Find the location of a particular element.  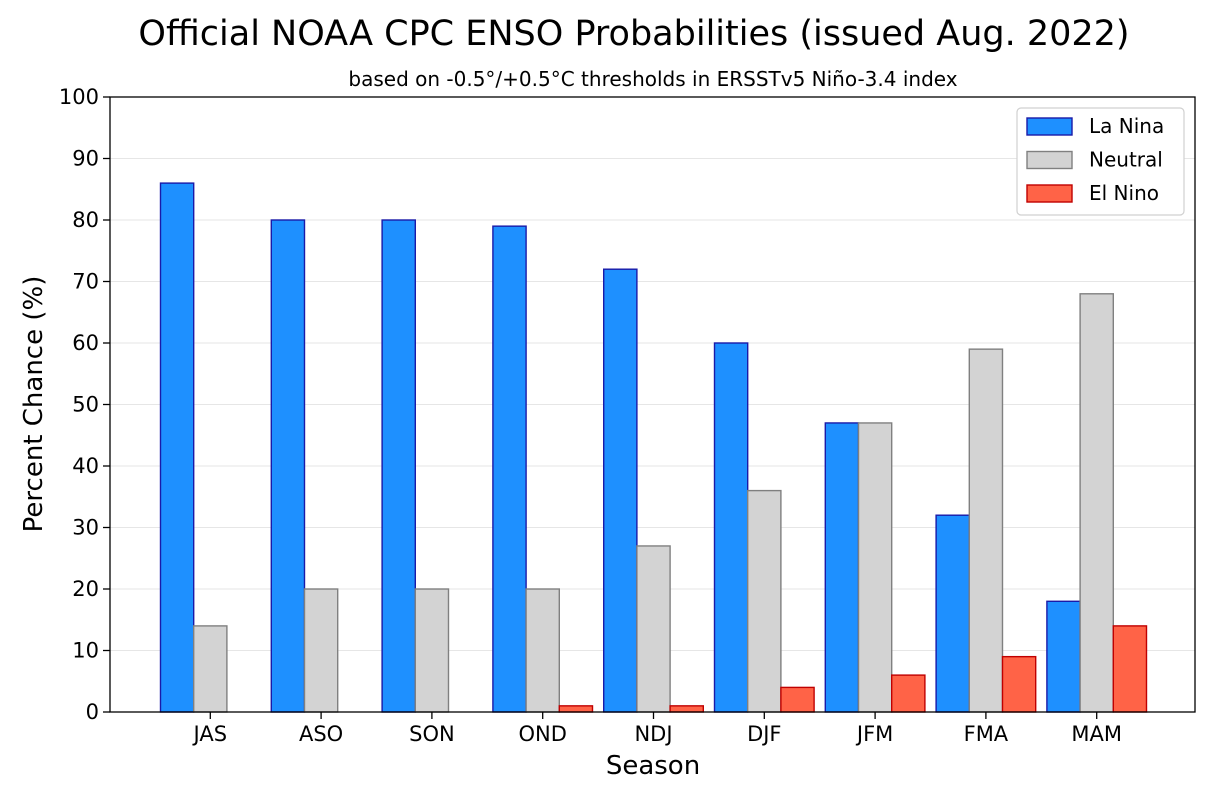

x-tick-label: JAS is located at coordinates (210, 734).